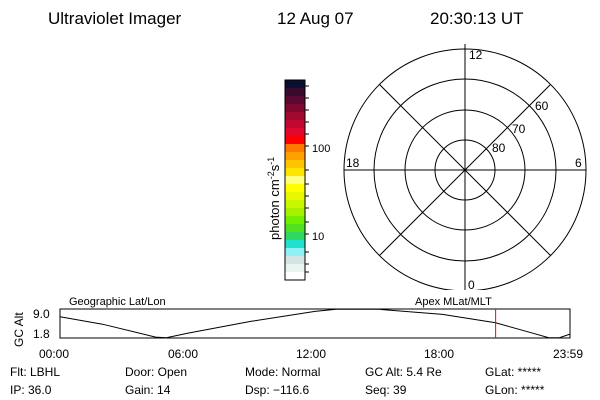 Image resolution: width=600 pixels, height=400 pixels. I want to click on altitude-plot-frame, so click(315, 323).